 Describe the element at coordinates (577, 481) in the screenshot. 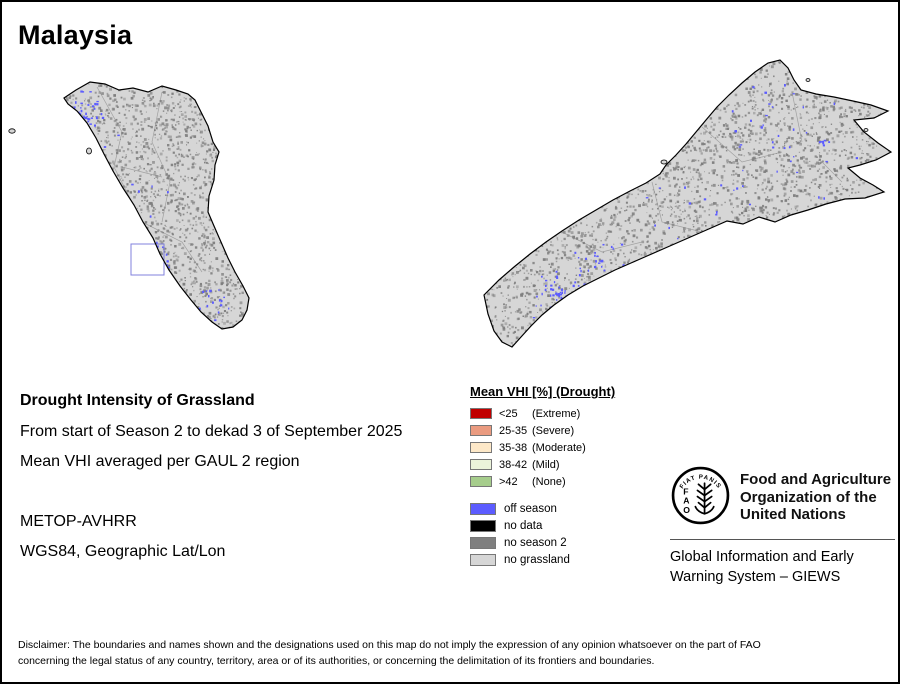

I see `legend-row-none: >42 (None)` at that location.